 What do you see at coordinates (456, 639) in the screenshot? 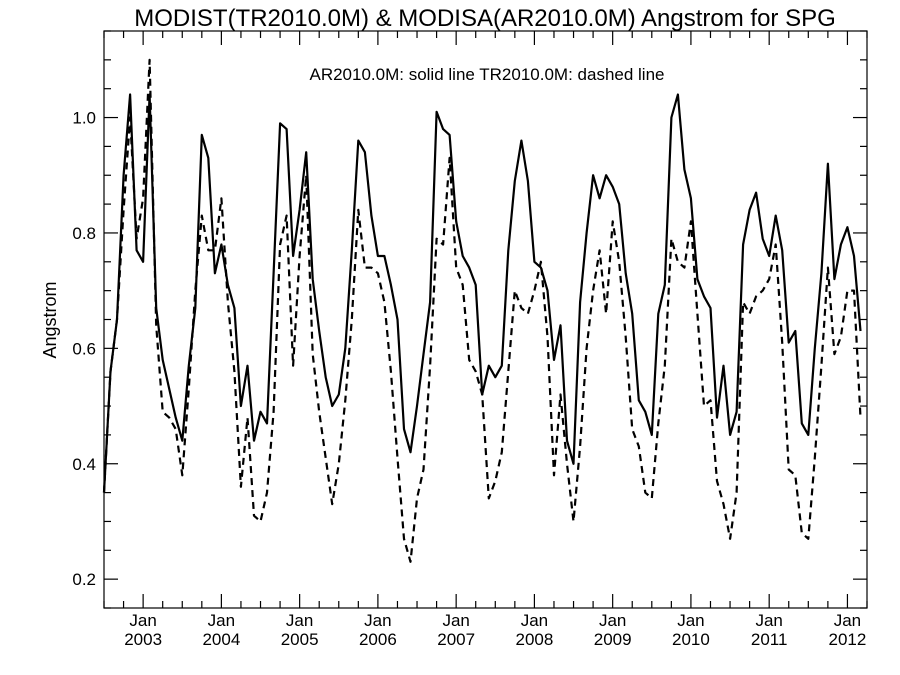
I see `x-tick-label-year: 2007` at bounding box center [456, 639].